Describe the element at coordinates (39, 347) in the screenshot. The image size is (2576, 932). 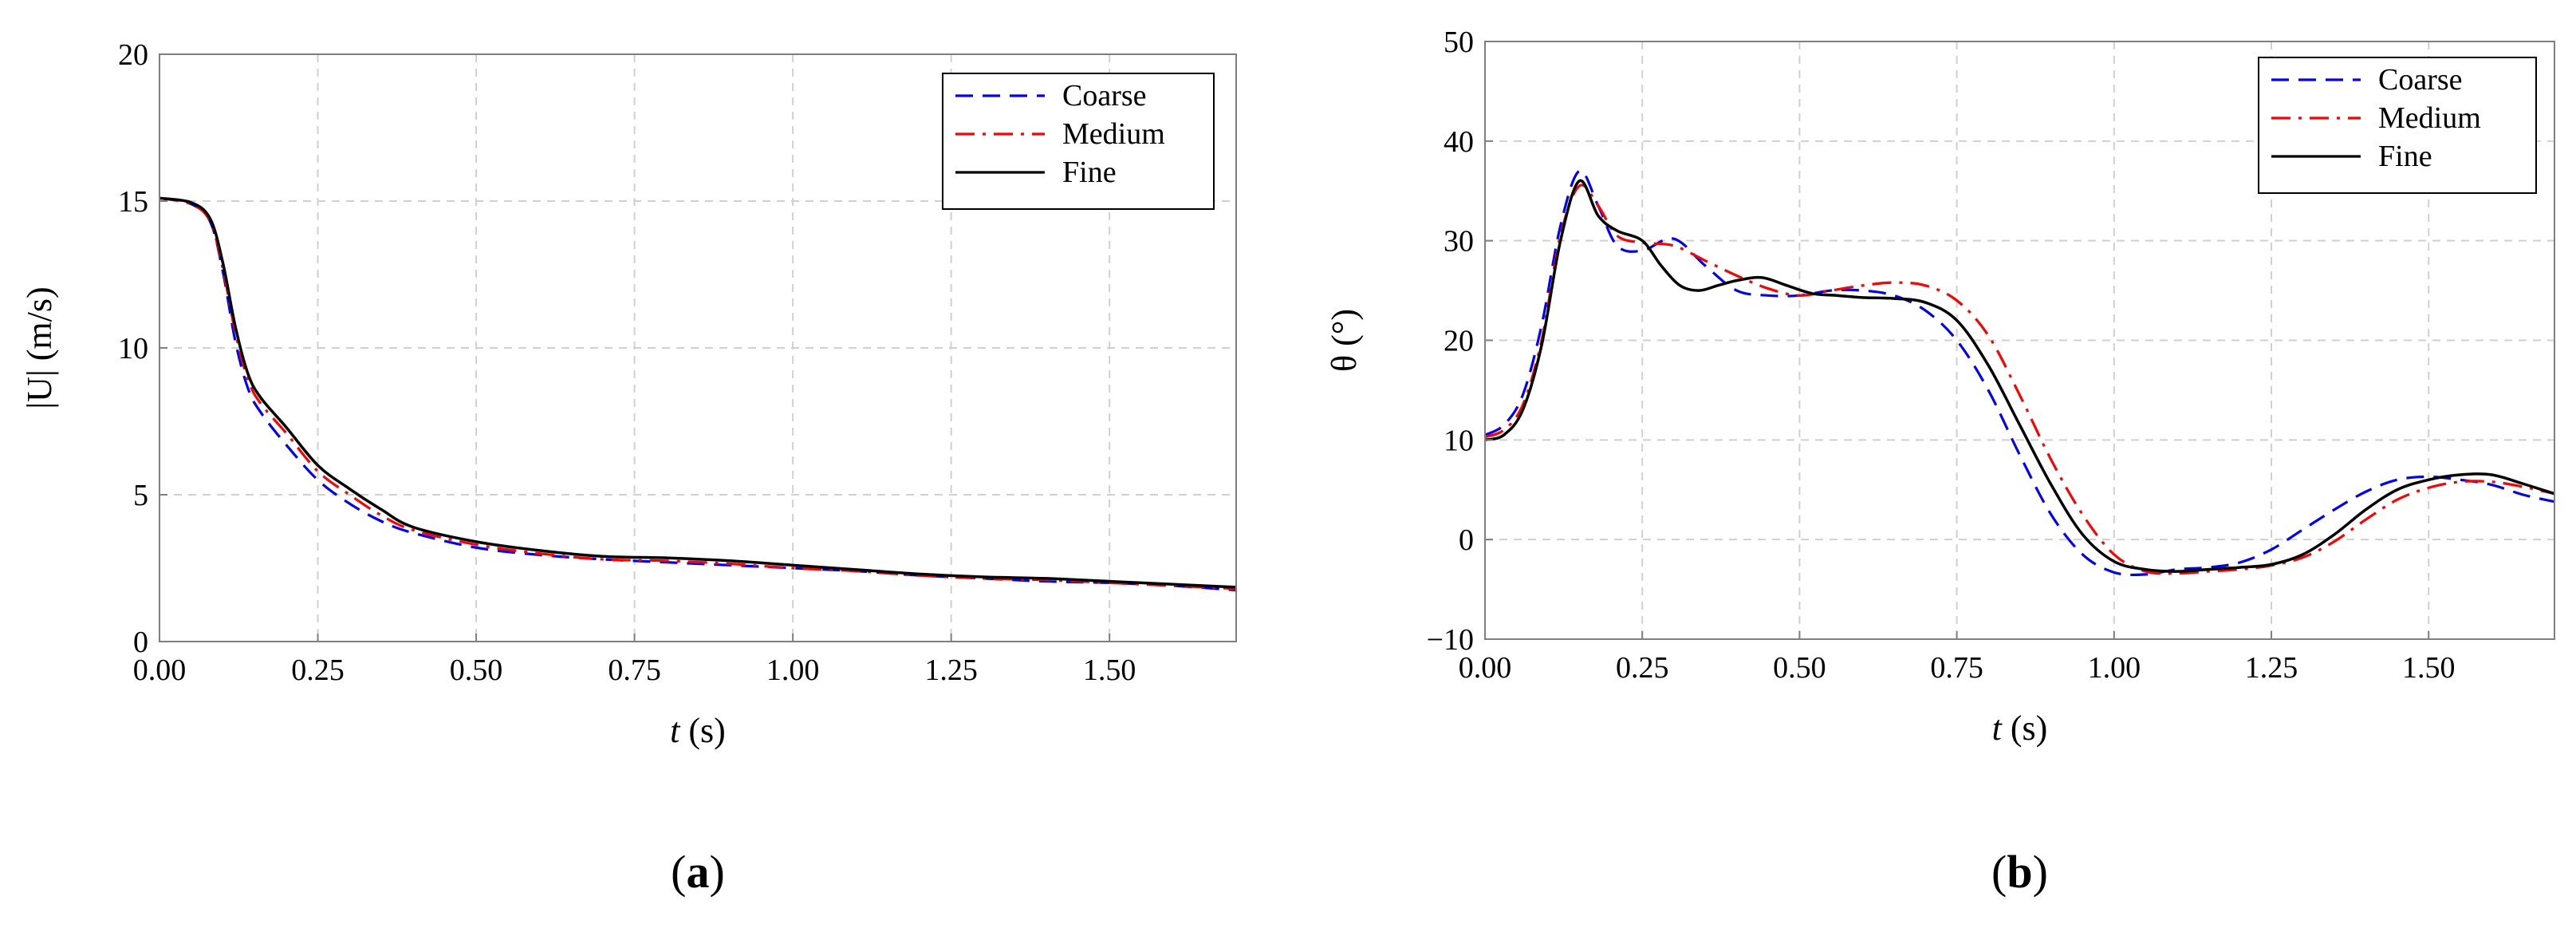
I see `y-axis-label: |U| (m/s)` at that location.